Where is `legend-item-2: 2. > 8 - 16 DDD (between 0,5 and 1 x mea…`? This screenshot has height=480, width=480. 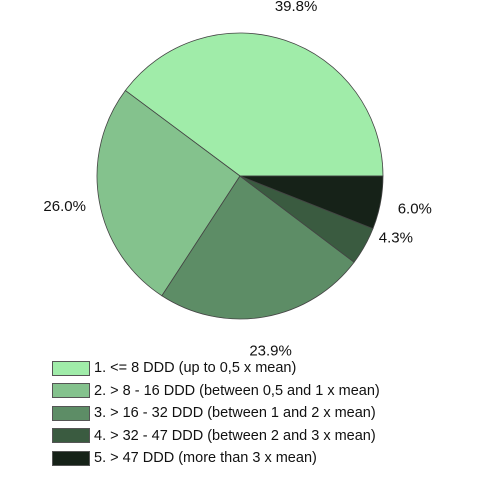 legend-item-2: 2. > 8 - 16 DDD (between 0,5 and 1 x mea… is located at coordinates (262, 391).